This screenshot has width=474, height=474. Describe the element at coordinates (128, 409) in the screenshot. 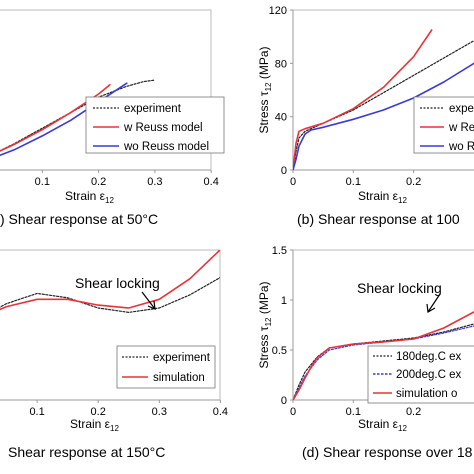

I see `x-ticks-c: 0.1 0.2 0.3 0.4` at that location.